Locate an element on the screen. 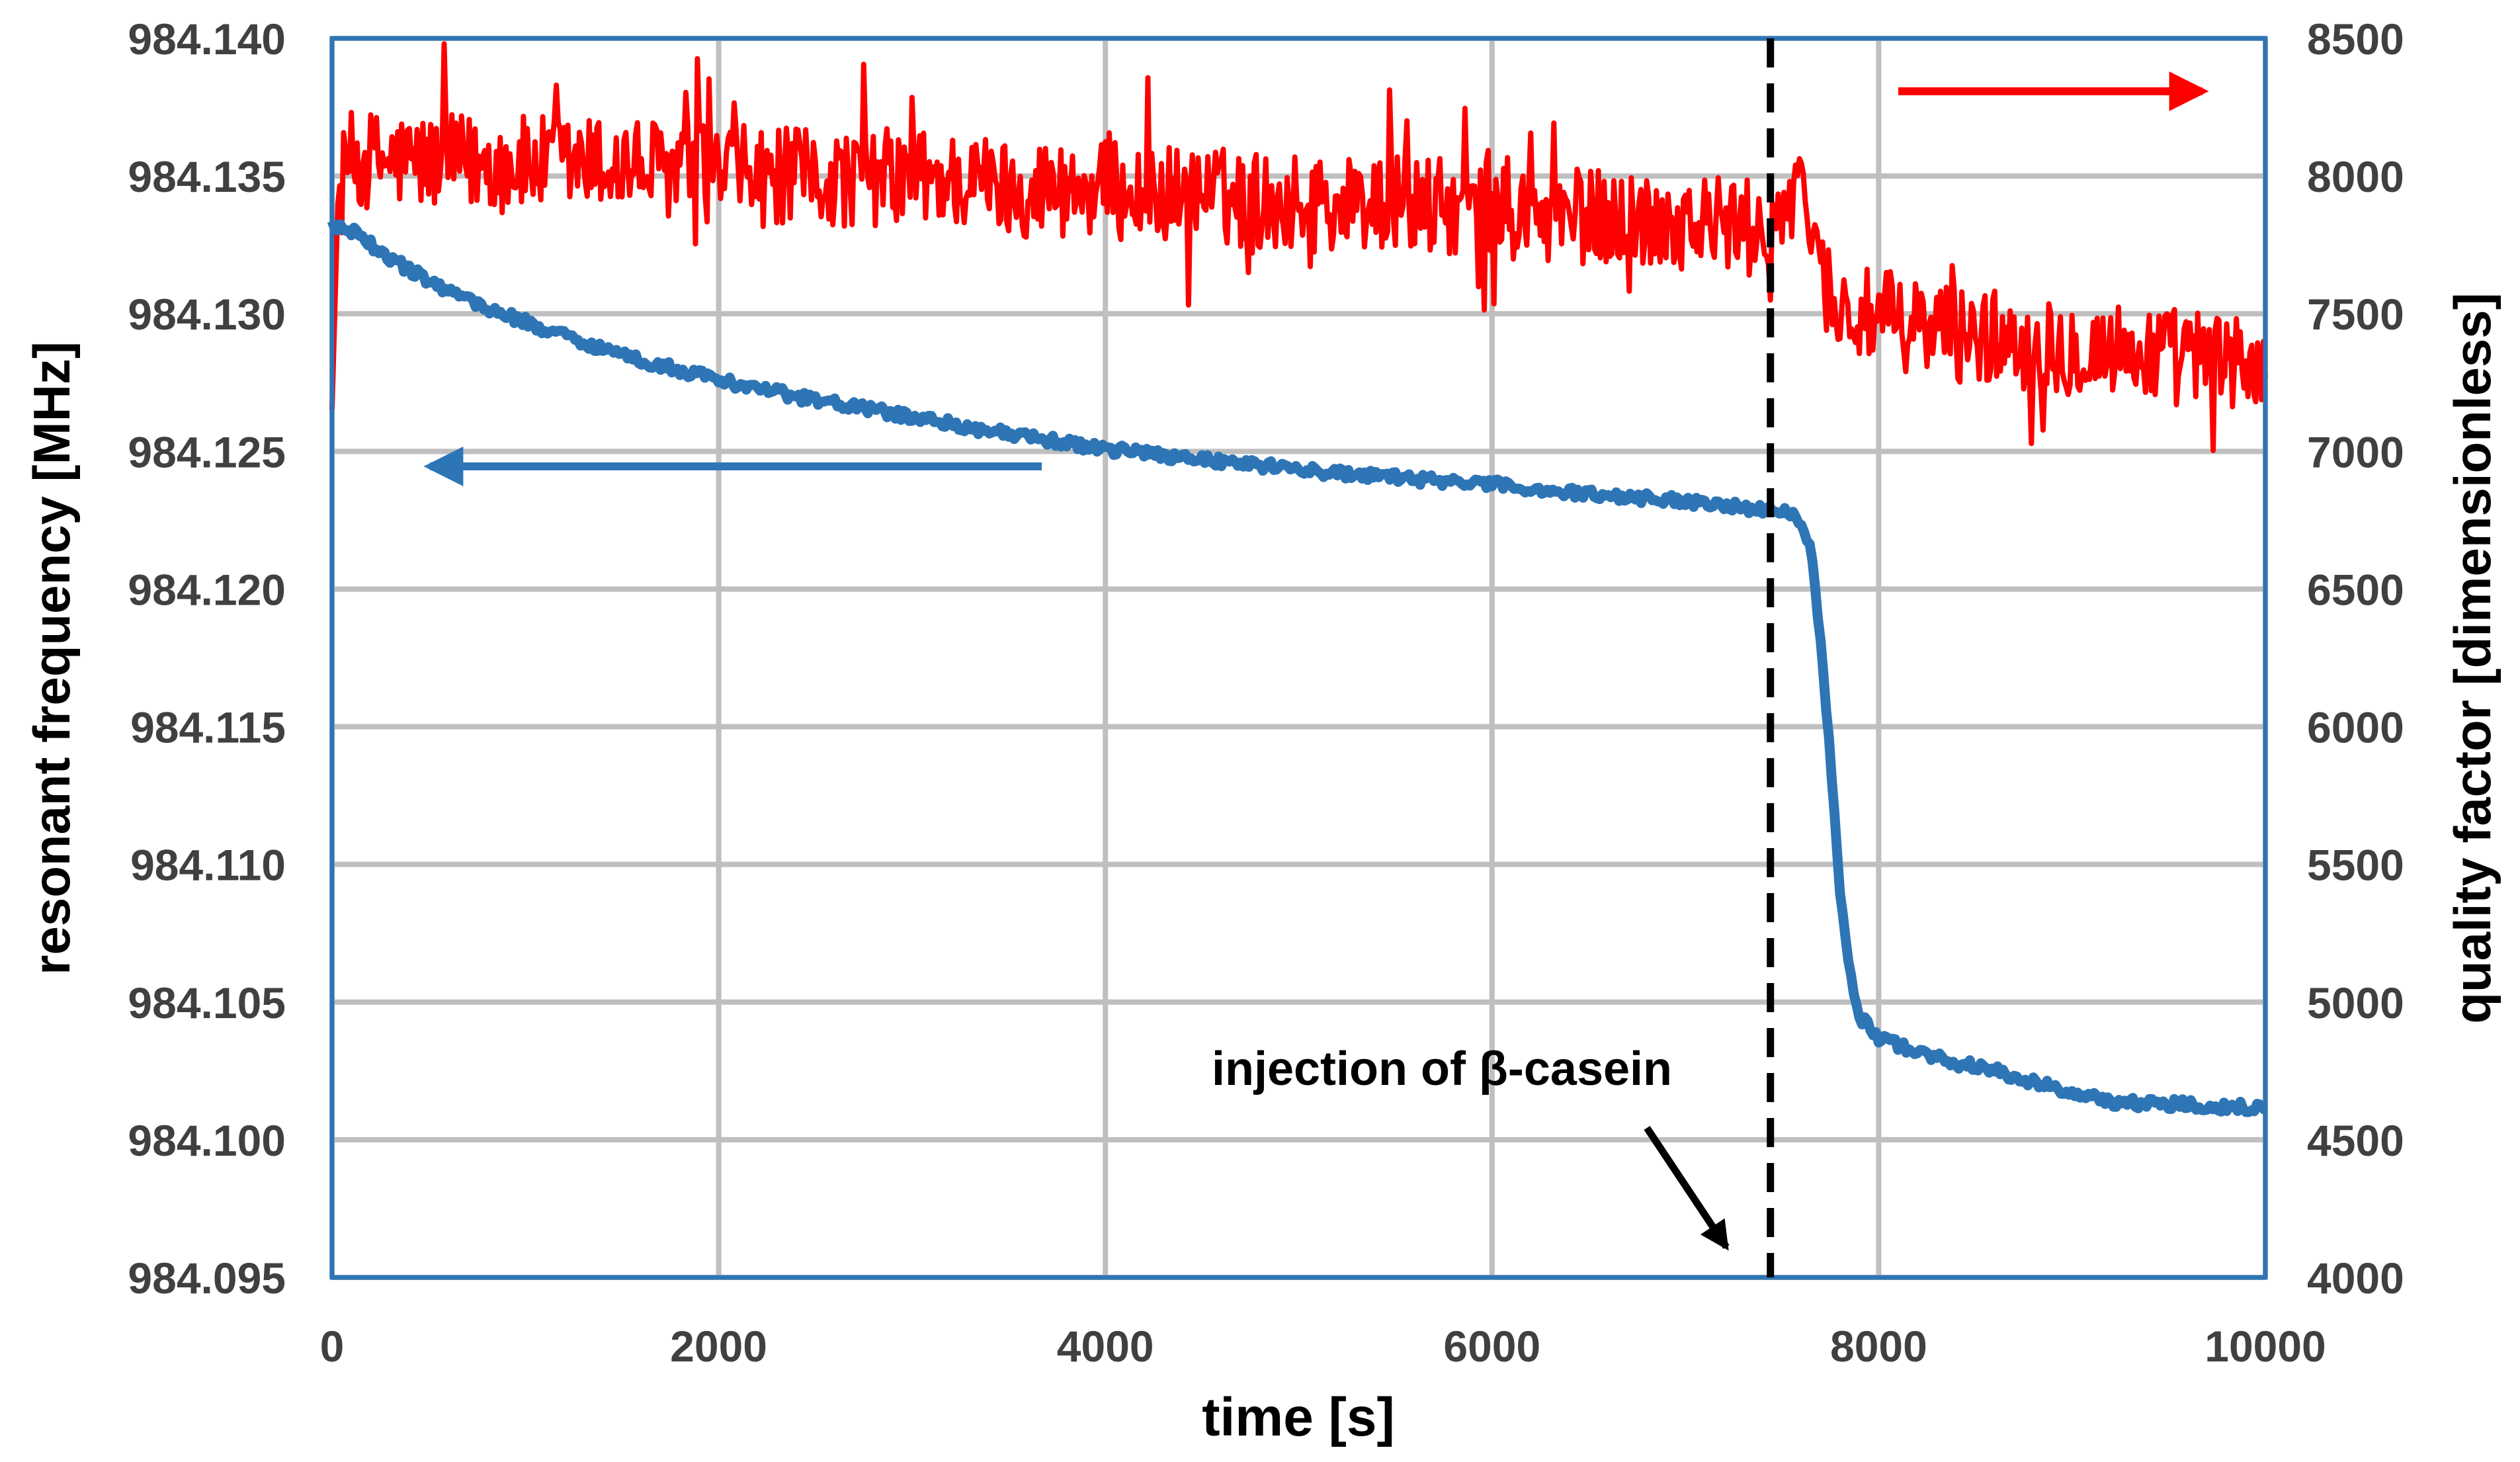 The height and width of the screenshot is (1462, 2520). y-left-tick-label: 984.140 is located at coordinates (207, 39).